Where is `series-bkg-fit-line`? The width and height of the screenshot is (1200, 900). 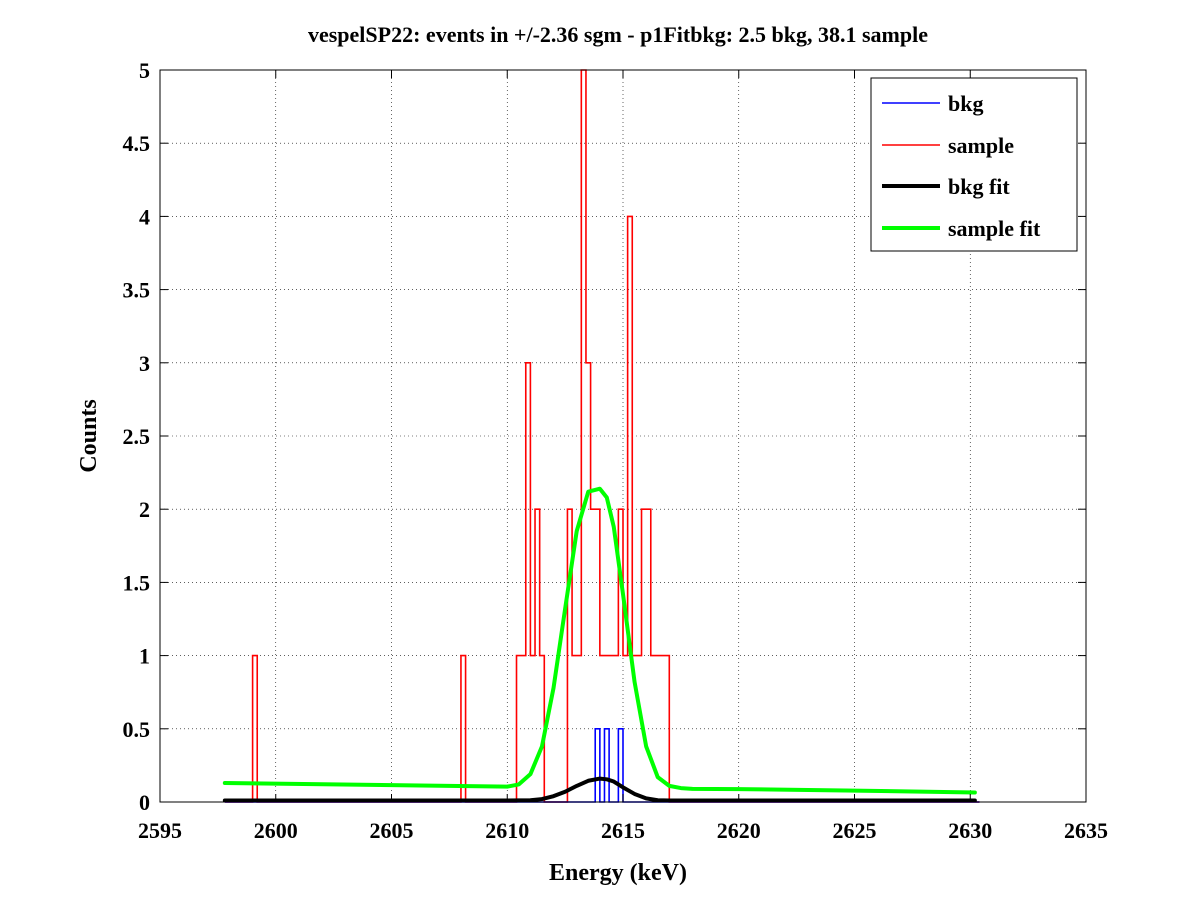 series-bkg-fit-line is located at coordinates (599, 789).